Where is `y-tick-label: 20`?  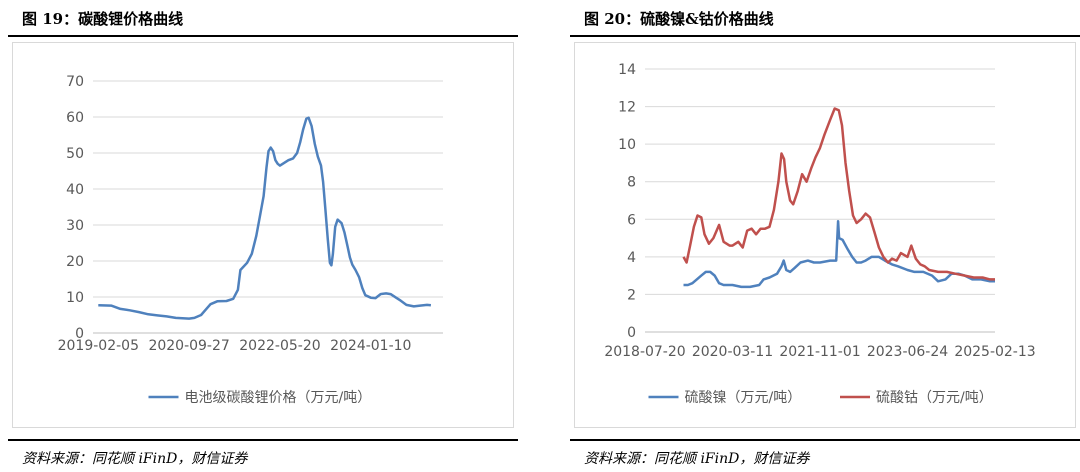 y-tick-label: 20 is located at coordinates (75, 262).